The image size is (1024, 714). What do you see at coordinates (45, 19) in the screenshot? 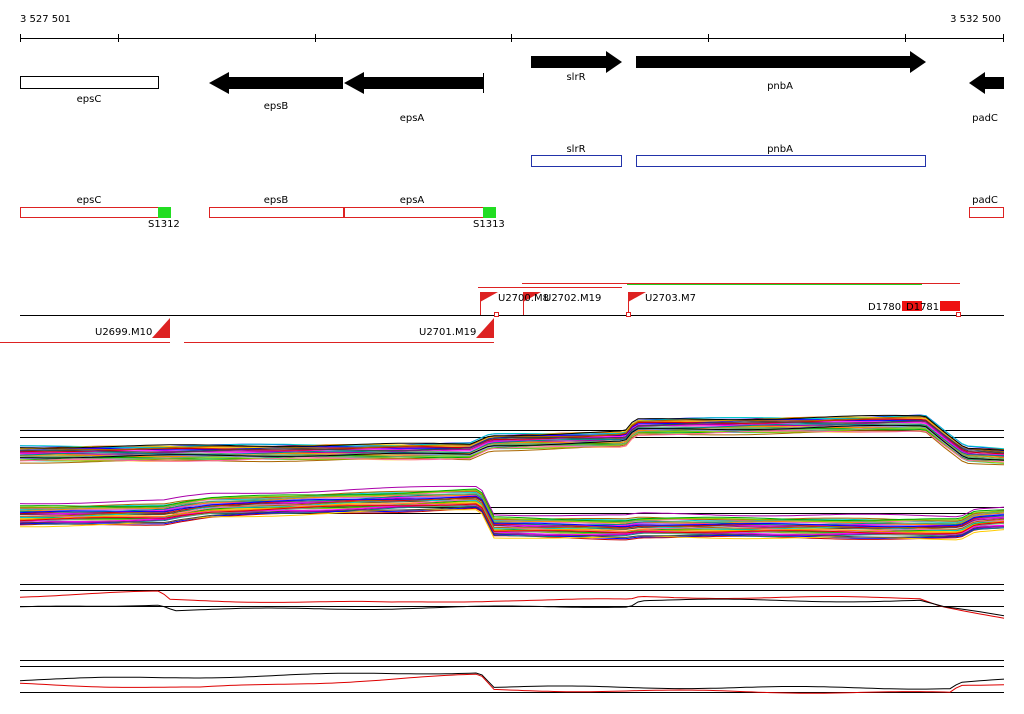
I see `ruler-start: 3 527 501` at bounding box center [45, 19].